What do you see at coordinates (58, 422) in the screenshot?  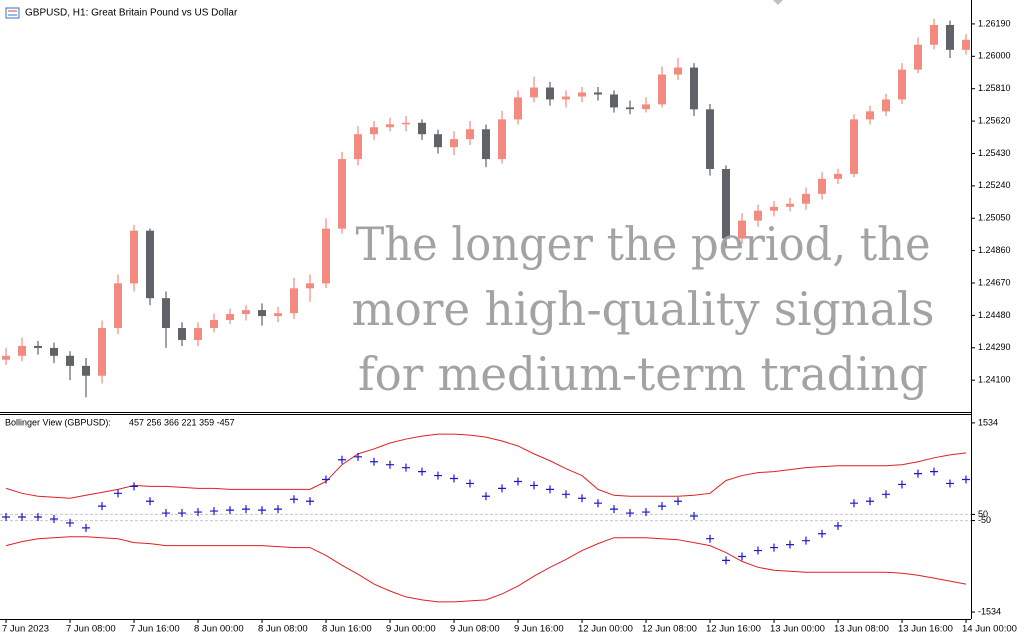 I see `indicator-title: Bollinger View (GBPUSD):` at bounding box center [58, 422].